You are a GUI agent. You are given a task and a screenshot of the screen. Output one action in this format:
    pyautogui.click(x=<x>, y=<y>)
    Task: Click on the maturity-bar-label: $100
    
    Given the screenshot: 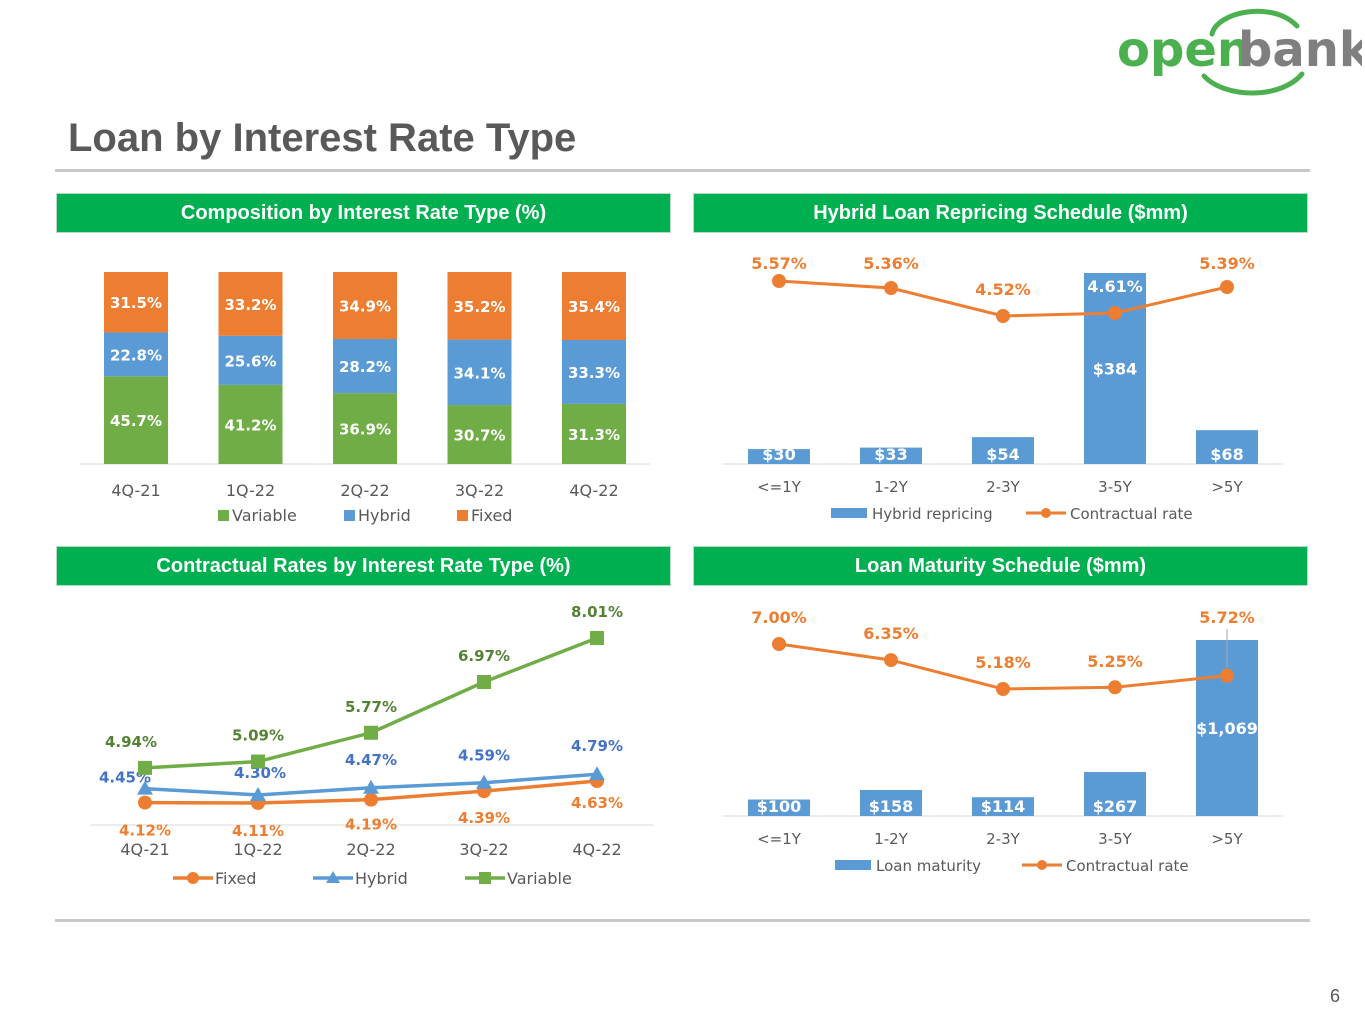 What is the action you would take?
    pyautogui.click(x=779, y=806)
    